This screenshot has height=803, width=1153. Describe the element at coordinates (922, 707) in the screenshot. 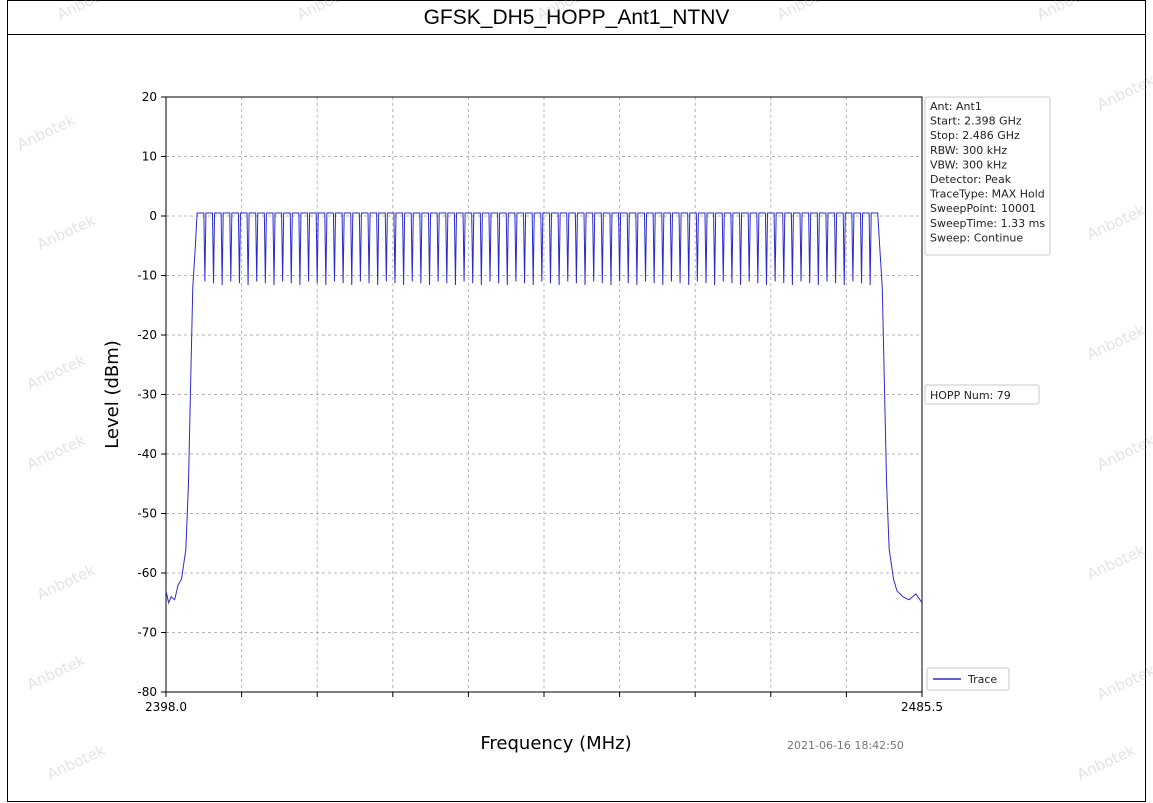

I see `x-tick-label-1: 2485.5` at that location.